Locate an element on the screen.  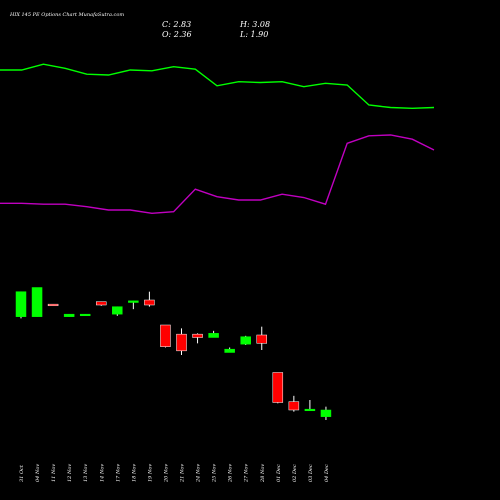
upper-line-series is located at coordinates (217, 86).